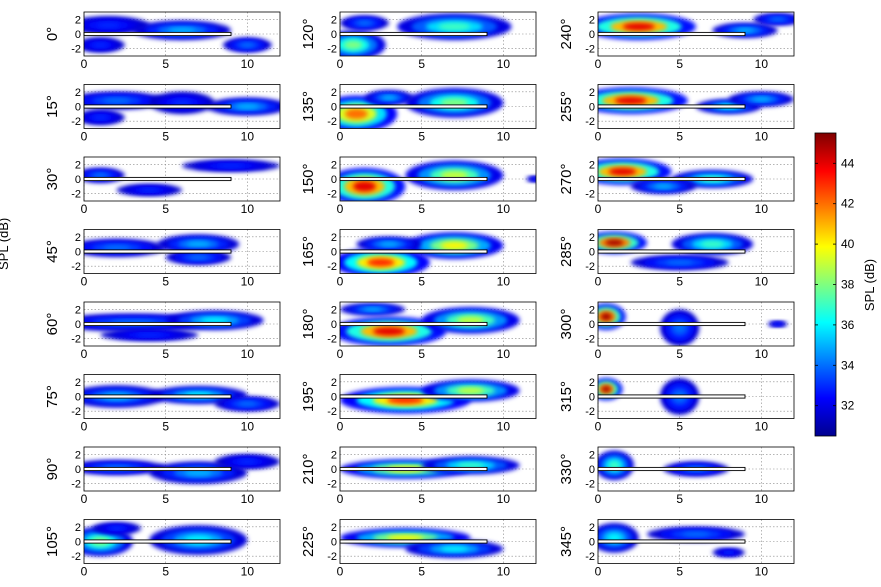 This screenshot has height=587, width=881. I want to click on panel-angle-label: 180°, so click(308, 323).